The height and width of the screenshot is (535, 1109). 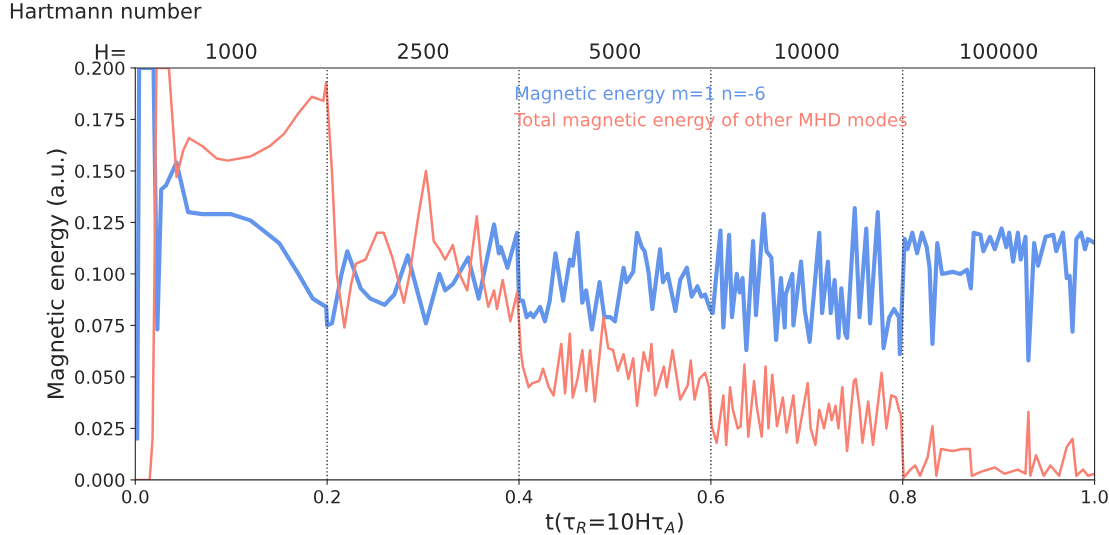 I want to click on y-axis-title: Magnetic energy (a.u.), so click(x=57, y=273).